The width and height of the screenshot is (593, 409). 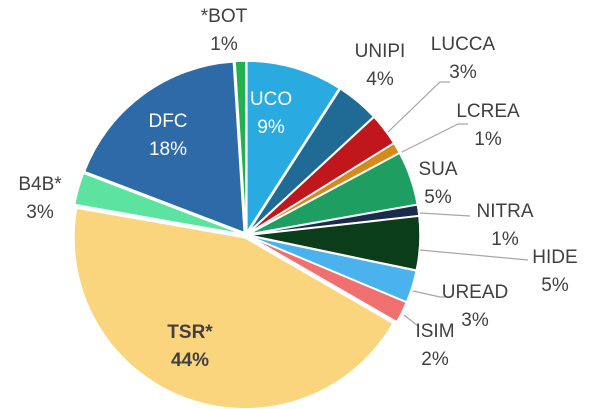 What do you see at coordinates (271, 99) in the screenshot?
I see `slice-label: UCO` at bounding box center [271, 99].